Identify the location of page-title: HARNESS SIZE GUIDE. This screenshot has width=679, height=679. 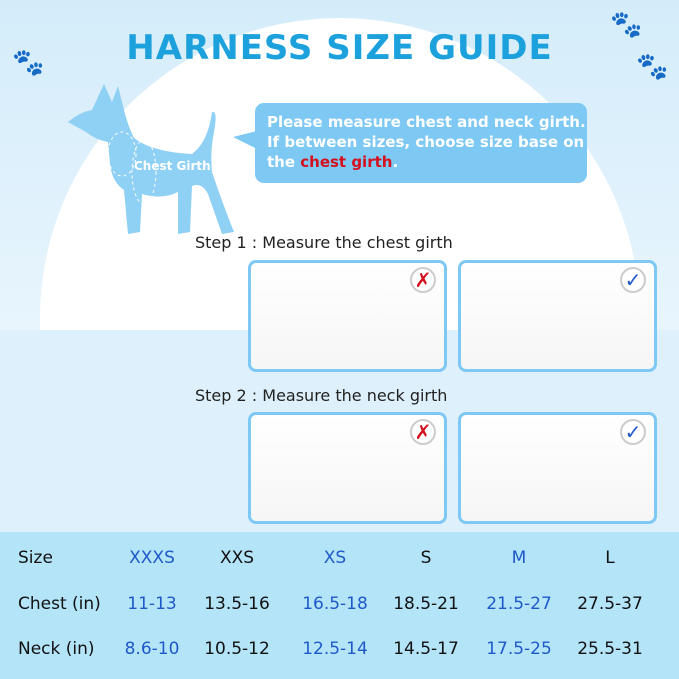
(339, 48).